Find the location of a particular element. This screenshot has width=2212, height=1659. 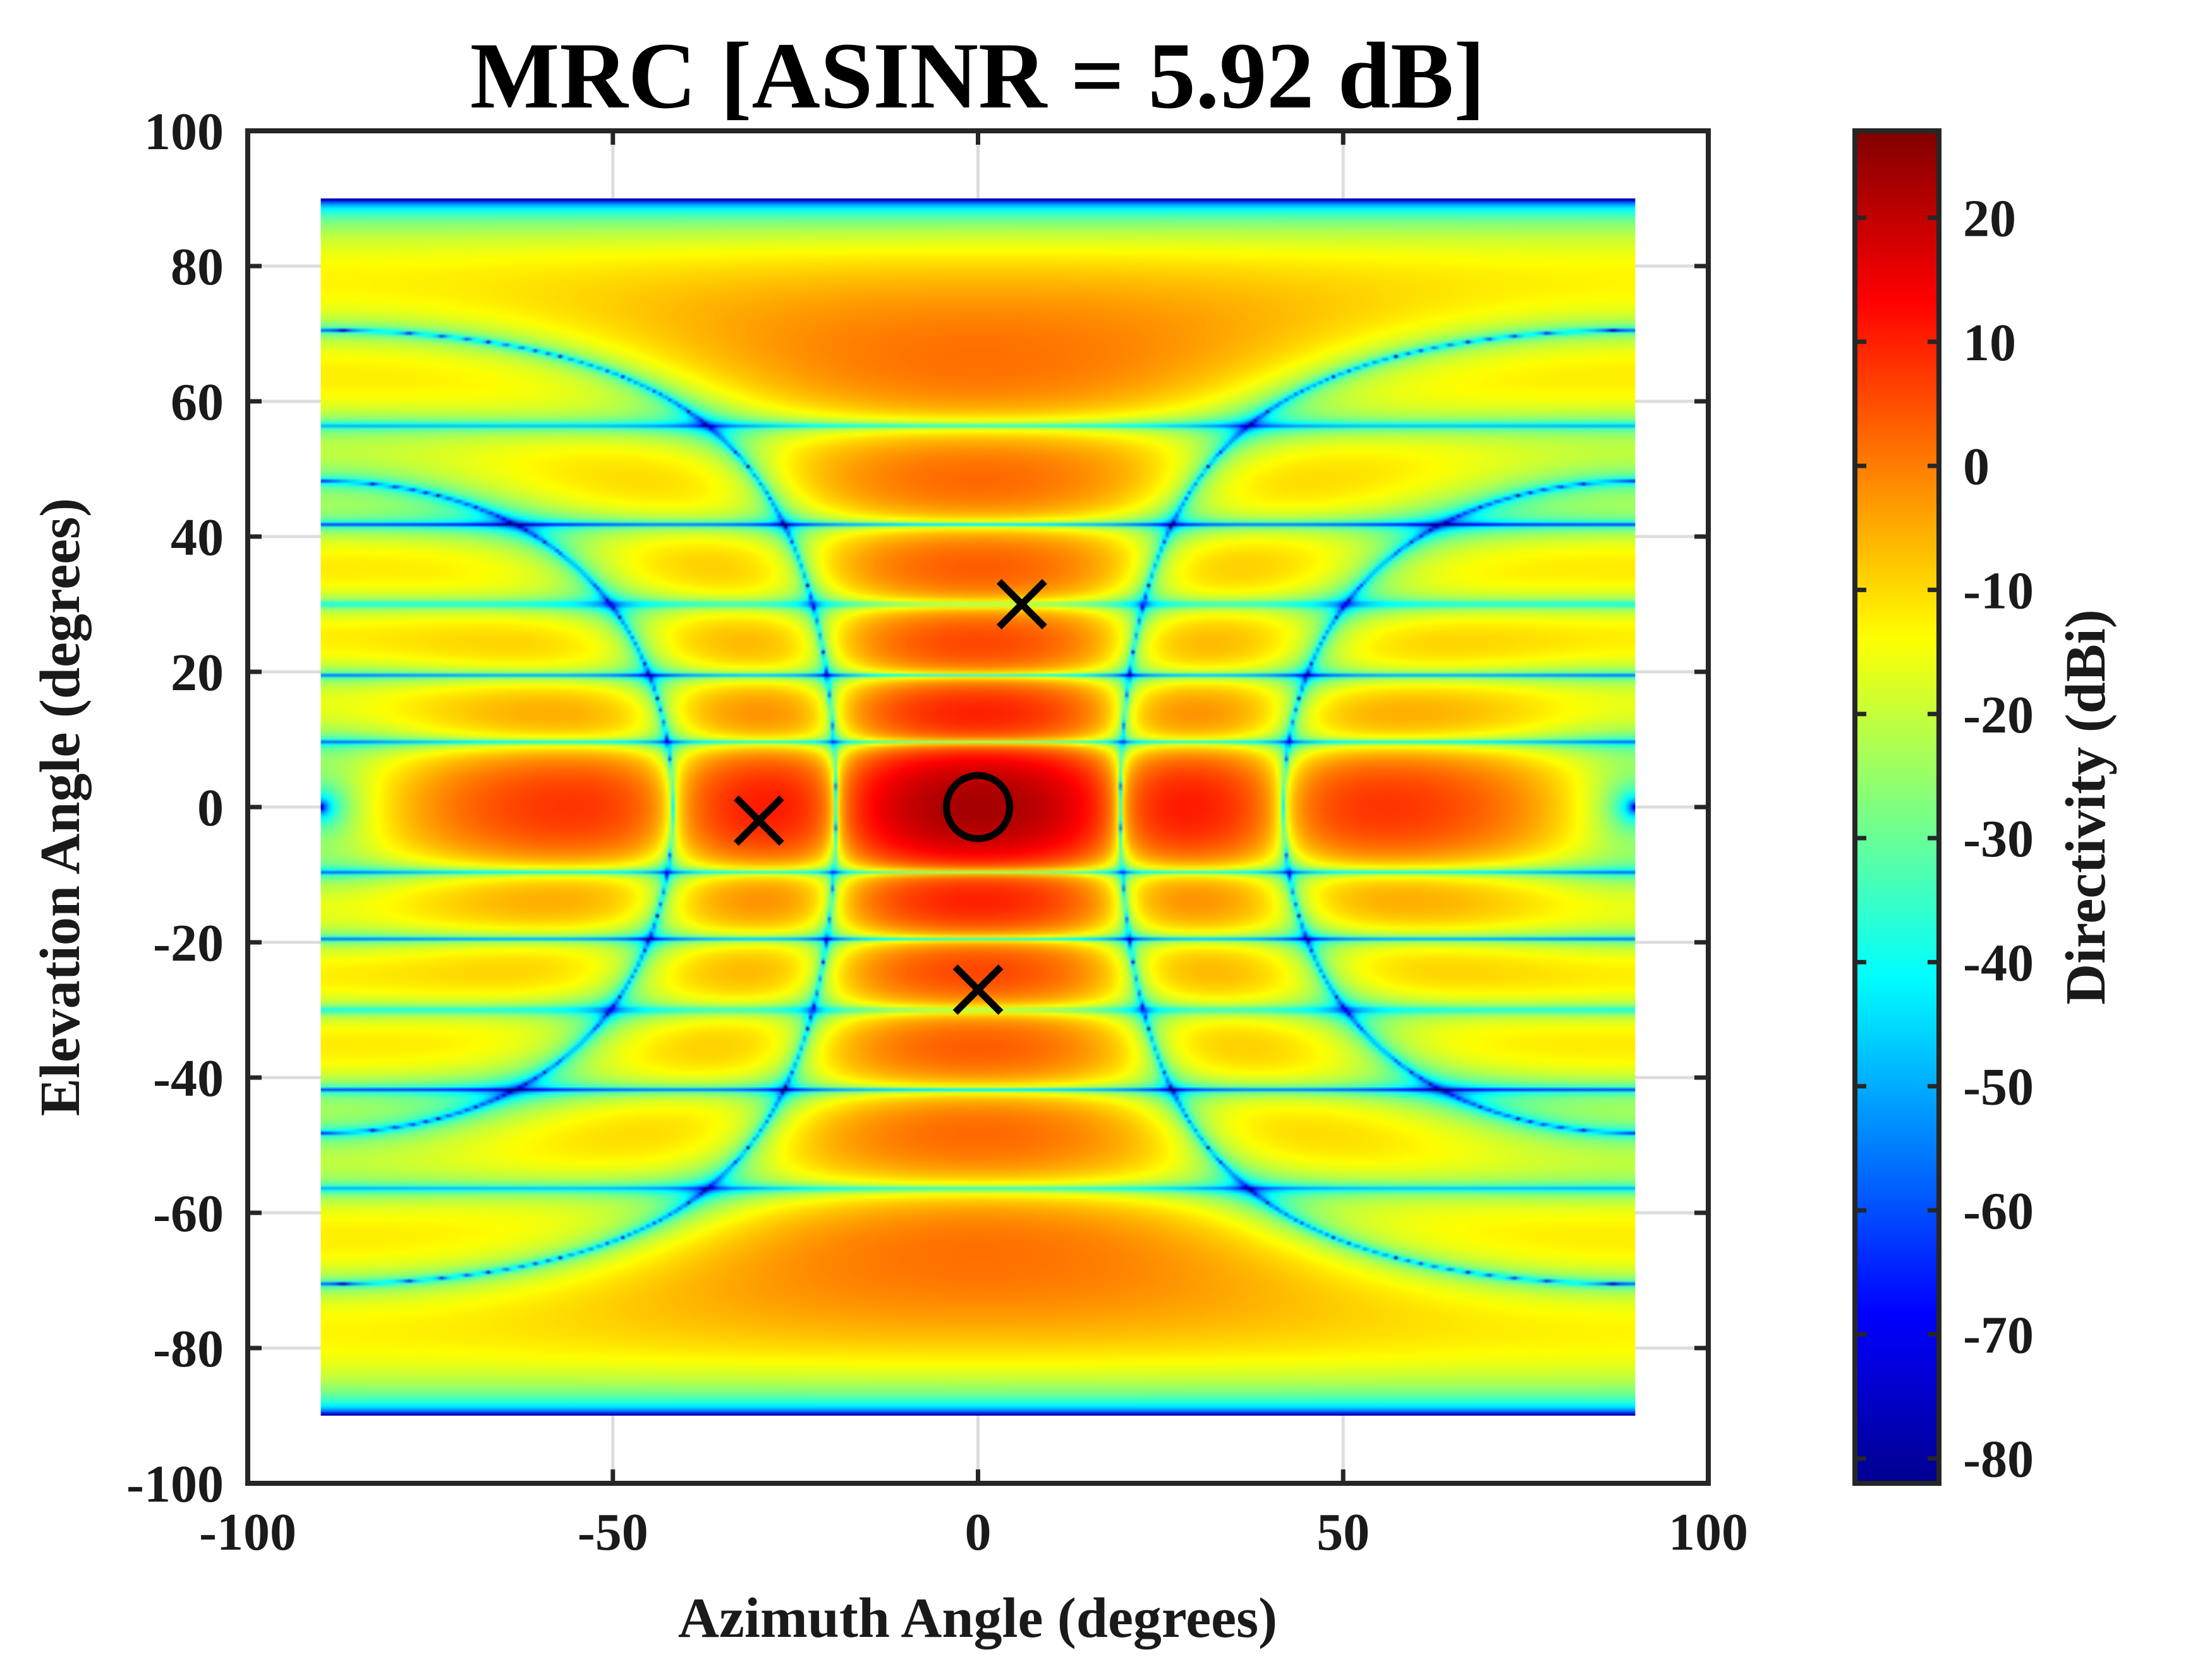

y-tick-label: 0 is located at coordinates (210, 808).